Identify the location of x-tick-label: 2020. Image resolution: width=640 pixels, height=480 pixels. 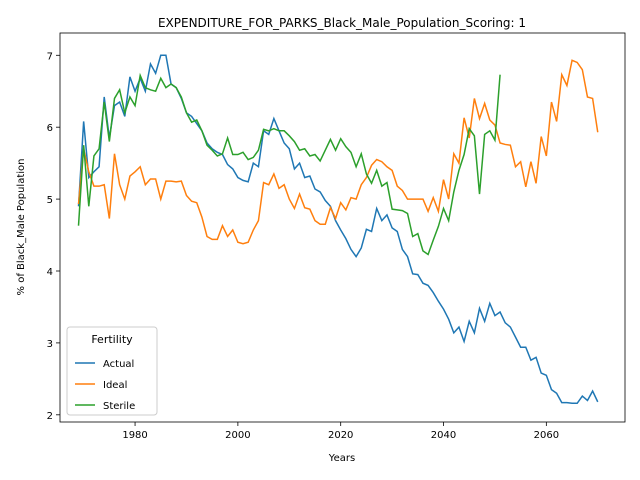
(340, 435).